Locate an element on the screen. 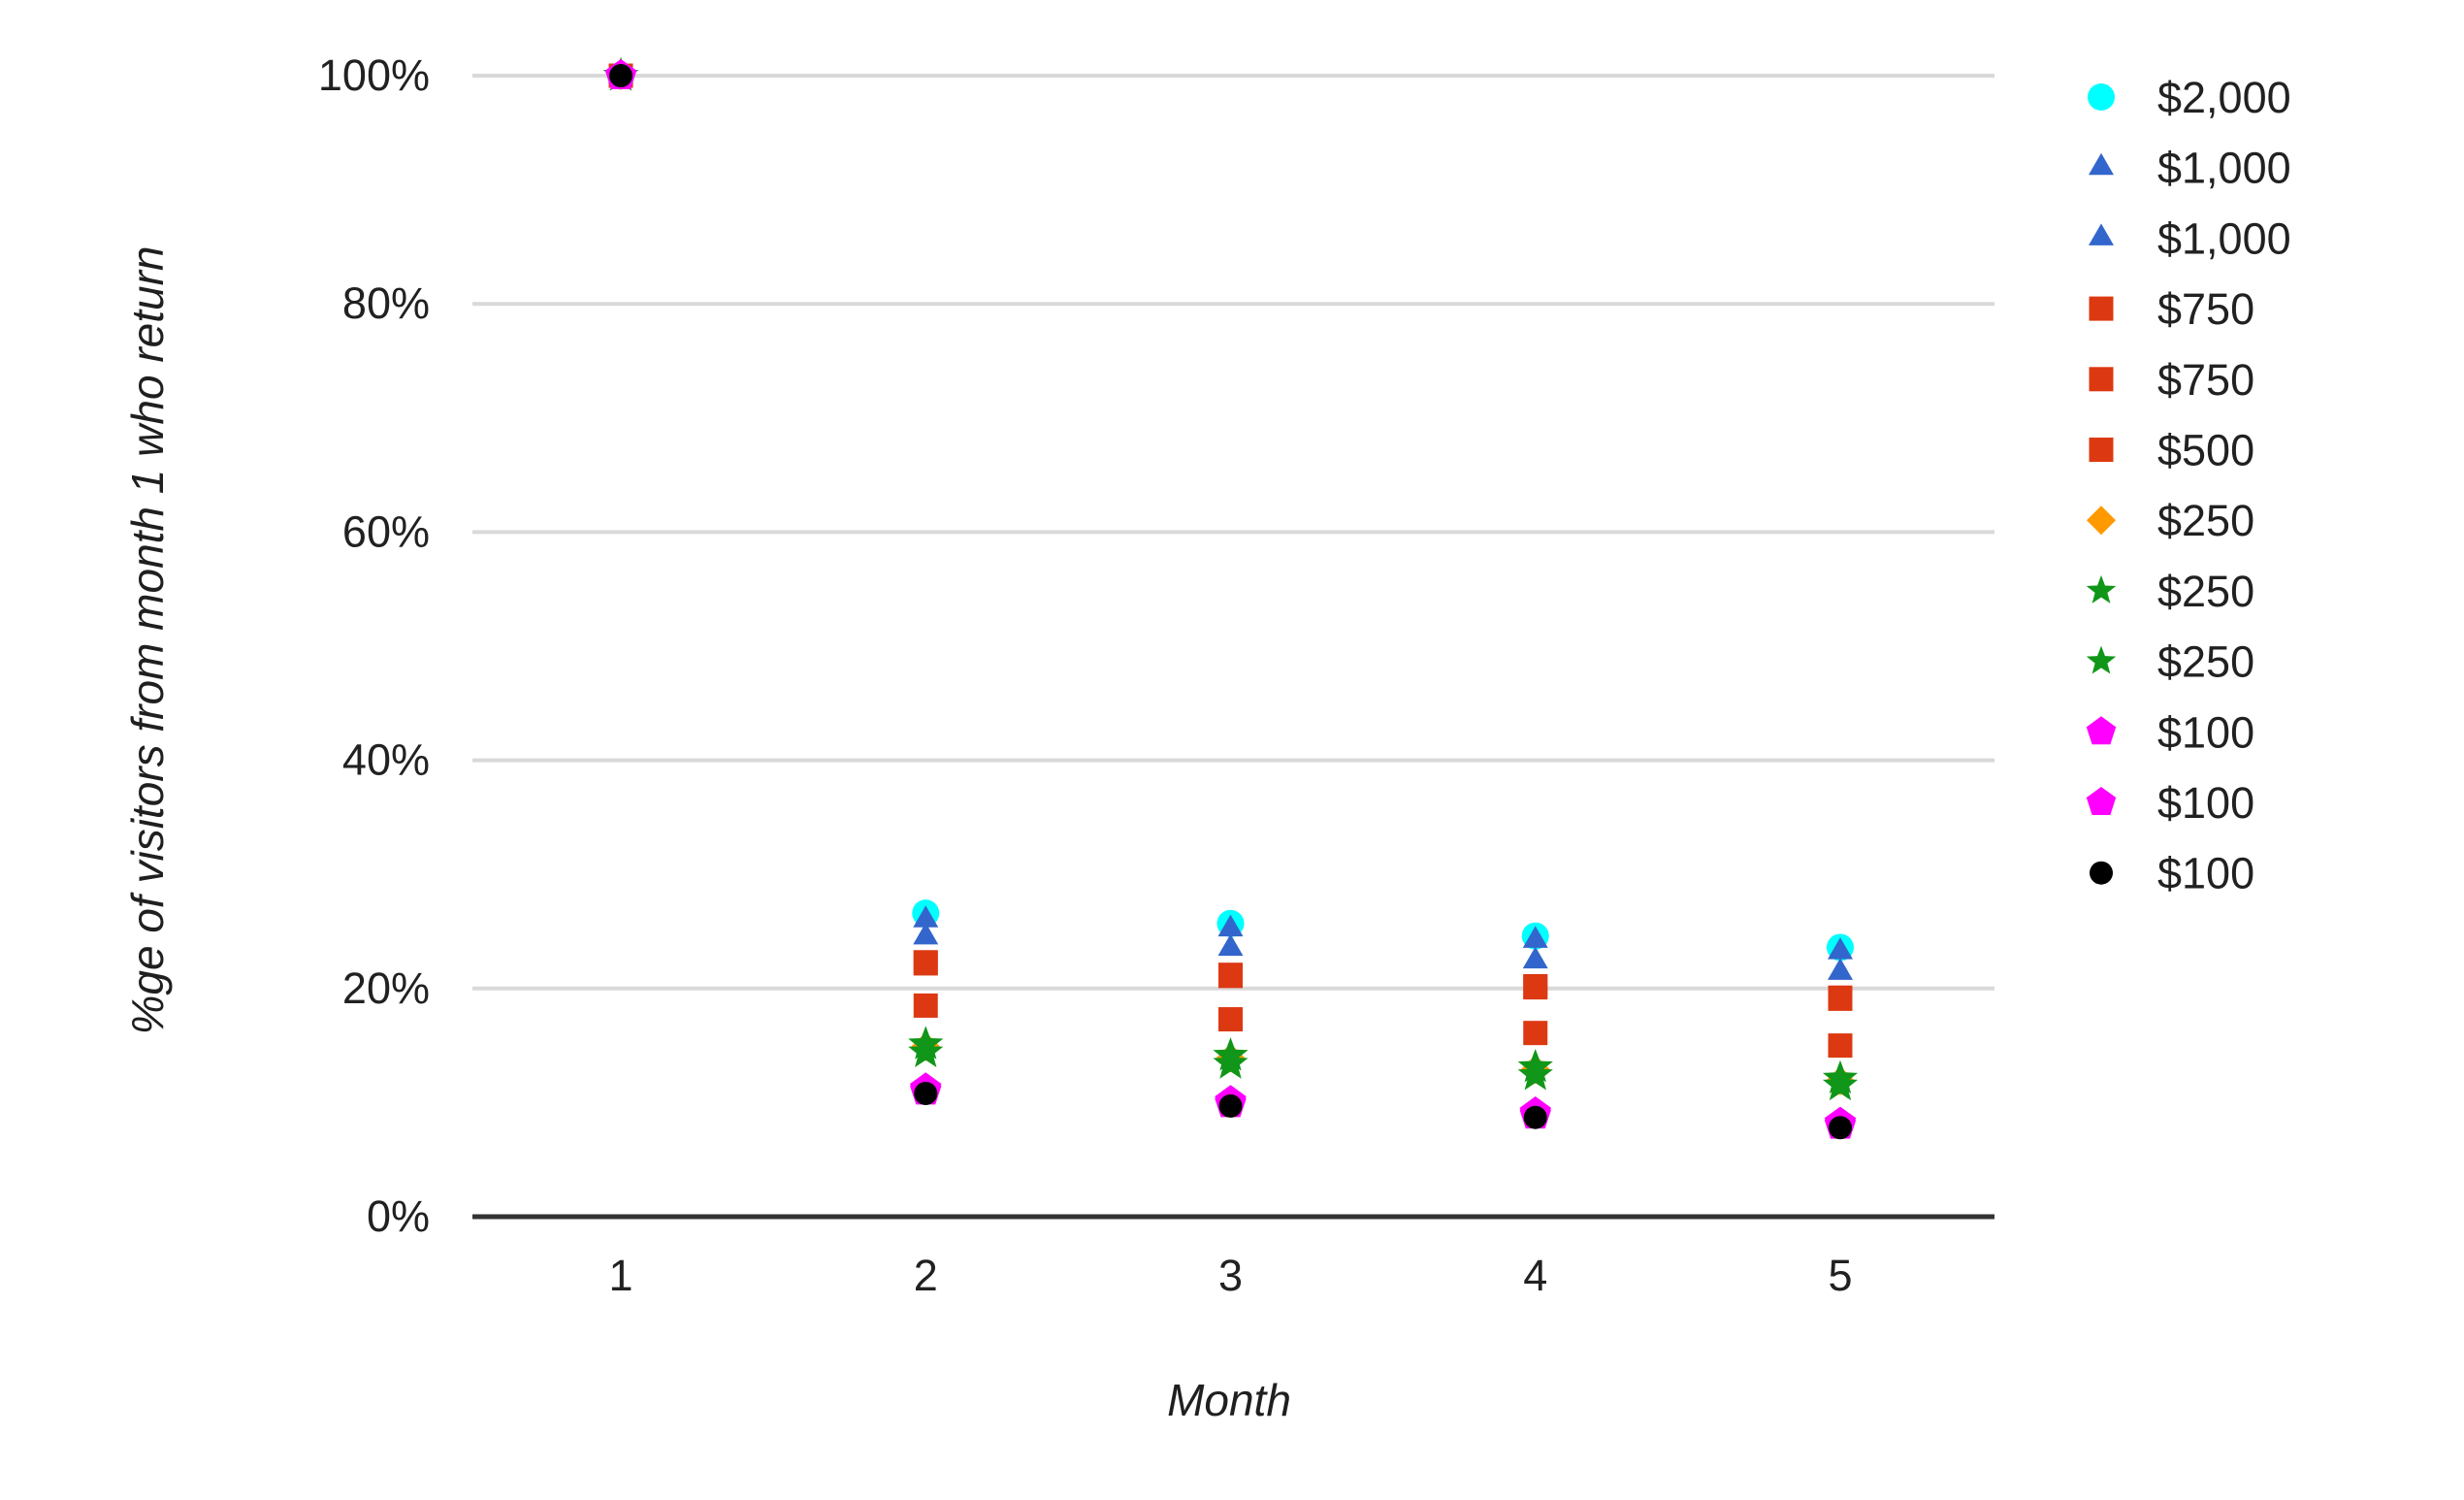  x-tick-label: 1 is located at coordinates (620, 1275).